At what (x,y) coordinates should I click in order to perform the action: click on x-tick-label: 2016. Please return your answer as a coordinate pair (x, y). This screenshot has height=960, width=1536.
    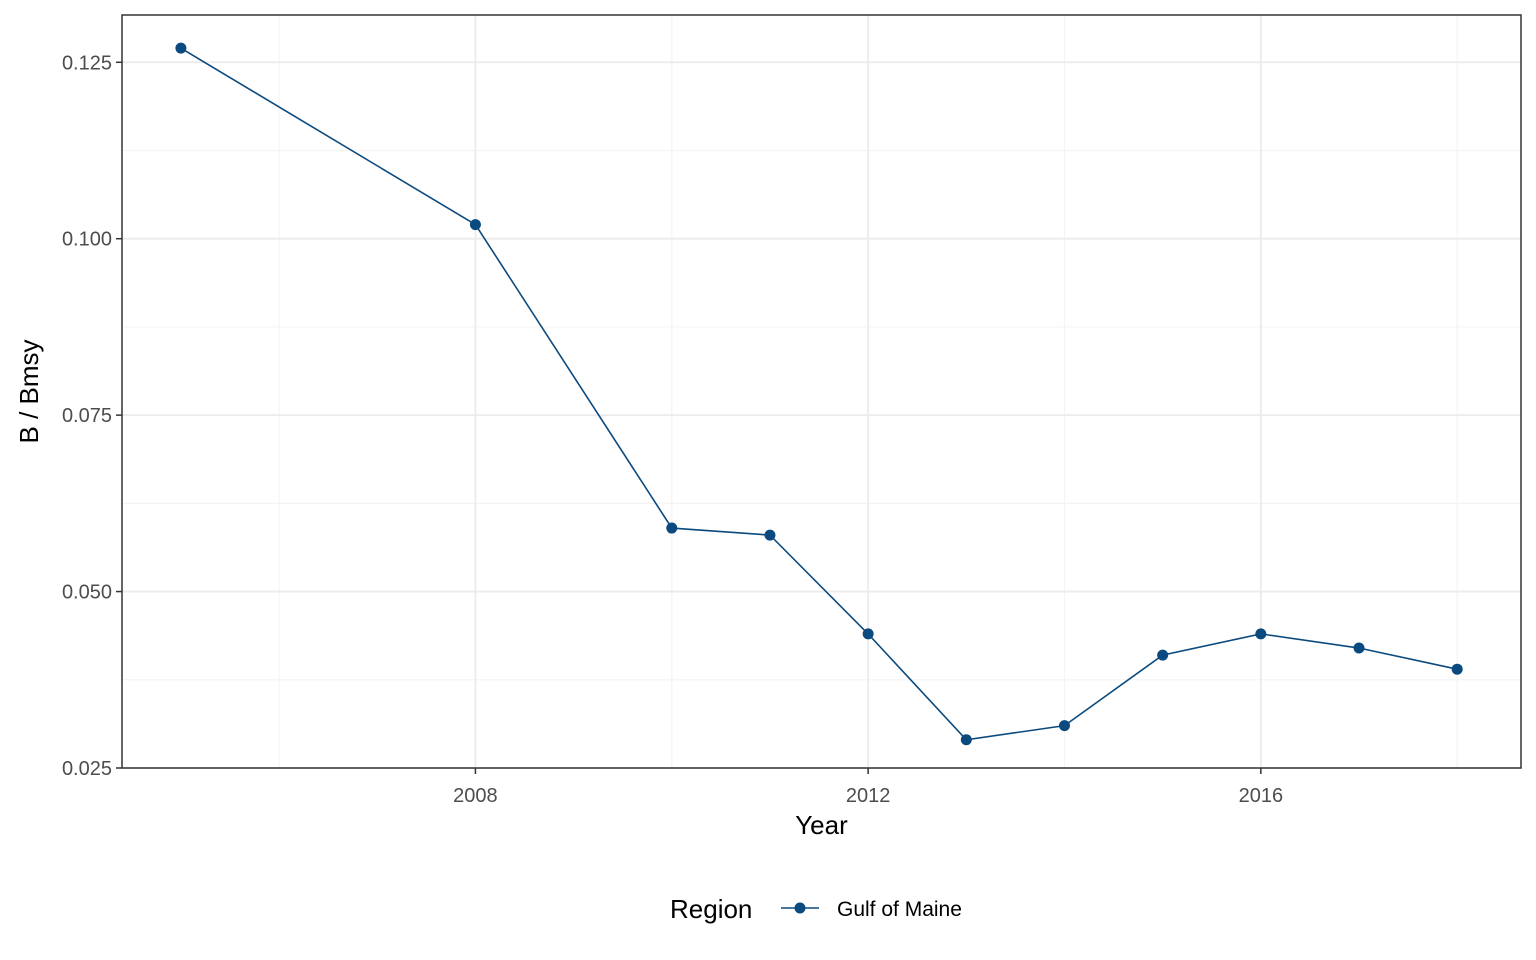
    Looking at the image, I should click on (1261, 796).